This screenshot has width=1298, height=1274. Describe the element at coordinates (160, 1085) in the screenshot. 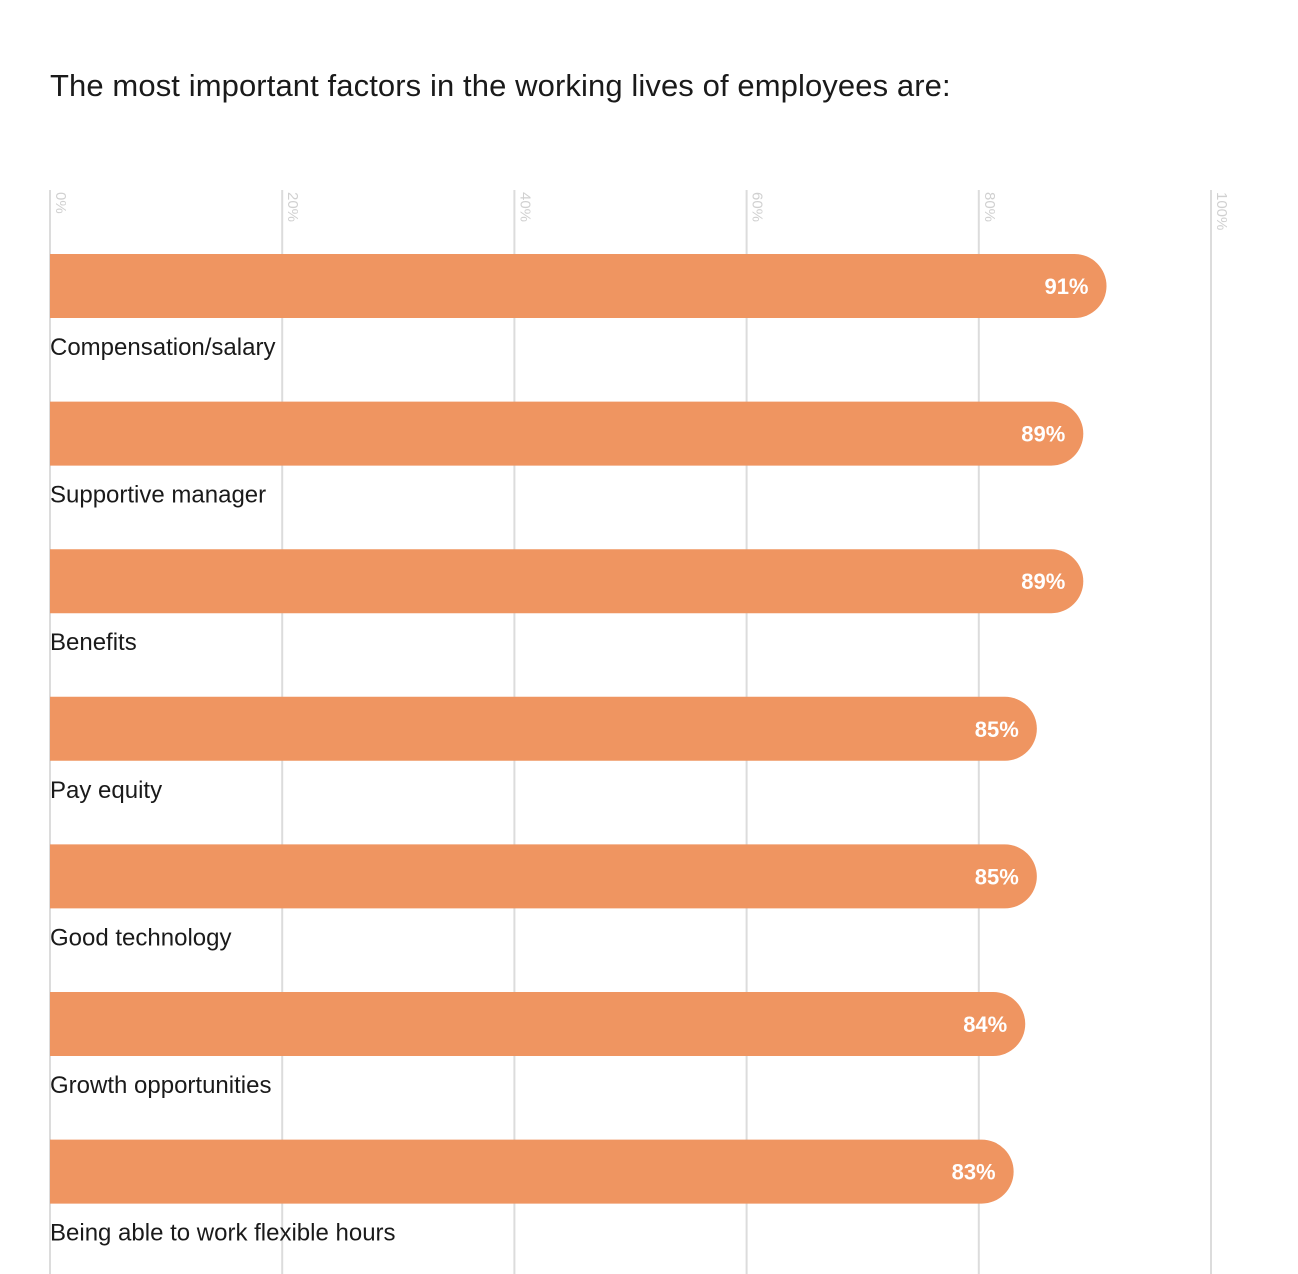

I see `category-label: Growth opportunities` at that location.